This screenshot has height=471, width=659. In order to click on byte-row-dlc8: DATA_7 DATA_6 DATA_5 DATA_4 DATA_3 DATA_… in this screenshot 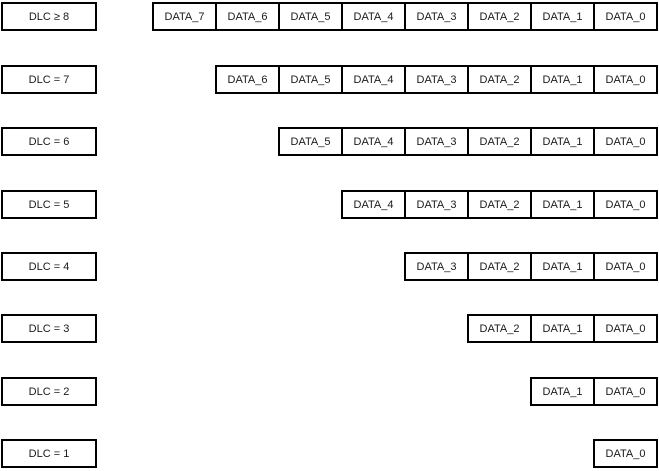, I will do `click(405, 16)`.